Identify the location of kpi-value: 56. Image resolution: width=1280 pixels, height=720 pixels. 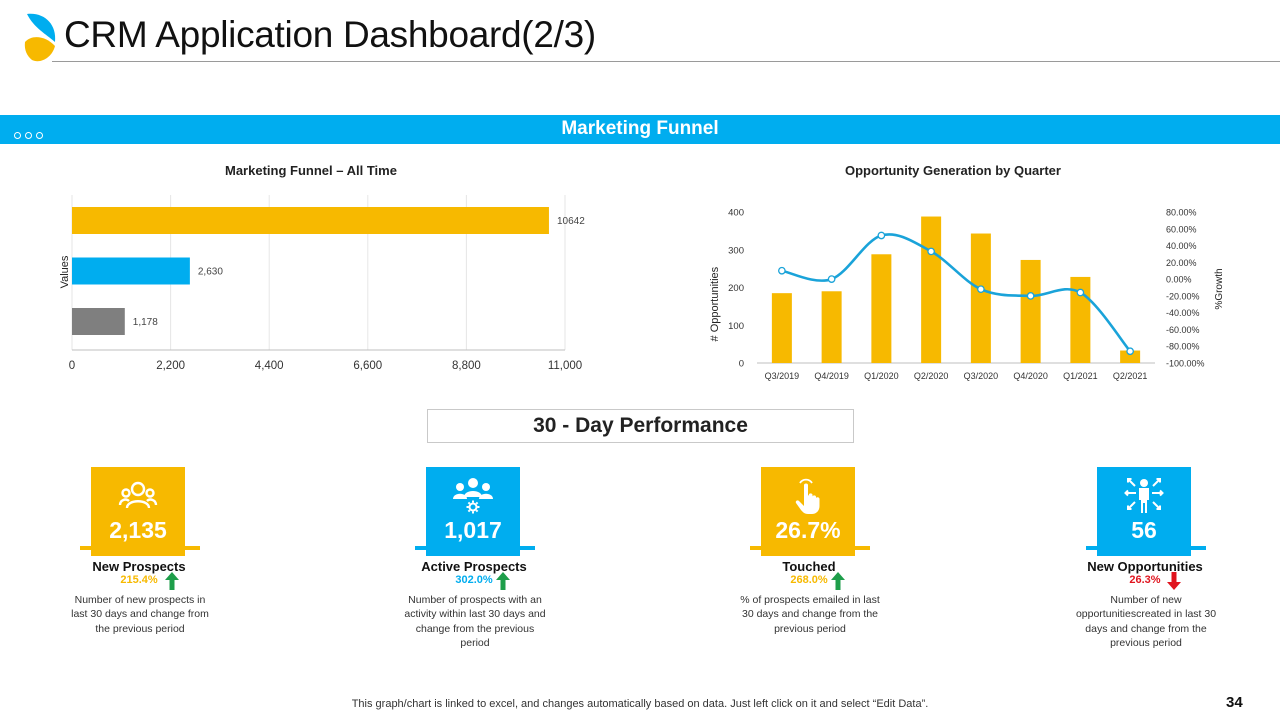
(1144, 530).